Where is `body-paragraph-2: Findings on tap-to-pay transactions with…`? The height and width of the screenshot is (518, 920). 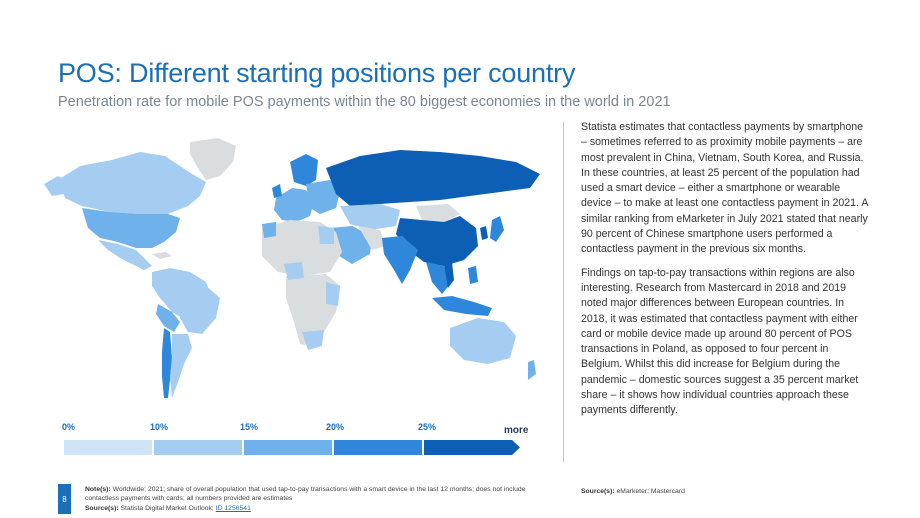
body-paragraph-2: Findings on tap-to-pay transactions with… is located at coordinates (720, 341).